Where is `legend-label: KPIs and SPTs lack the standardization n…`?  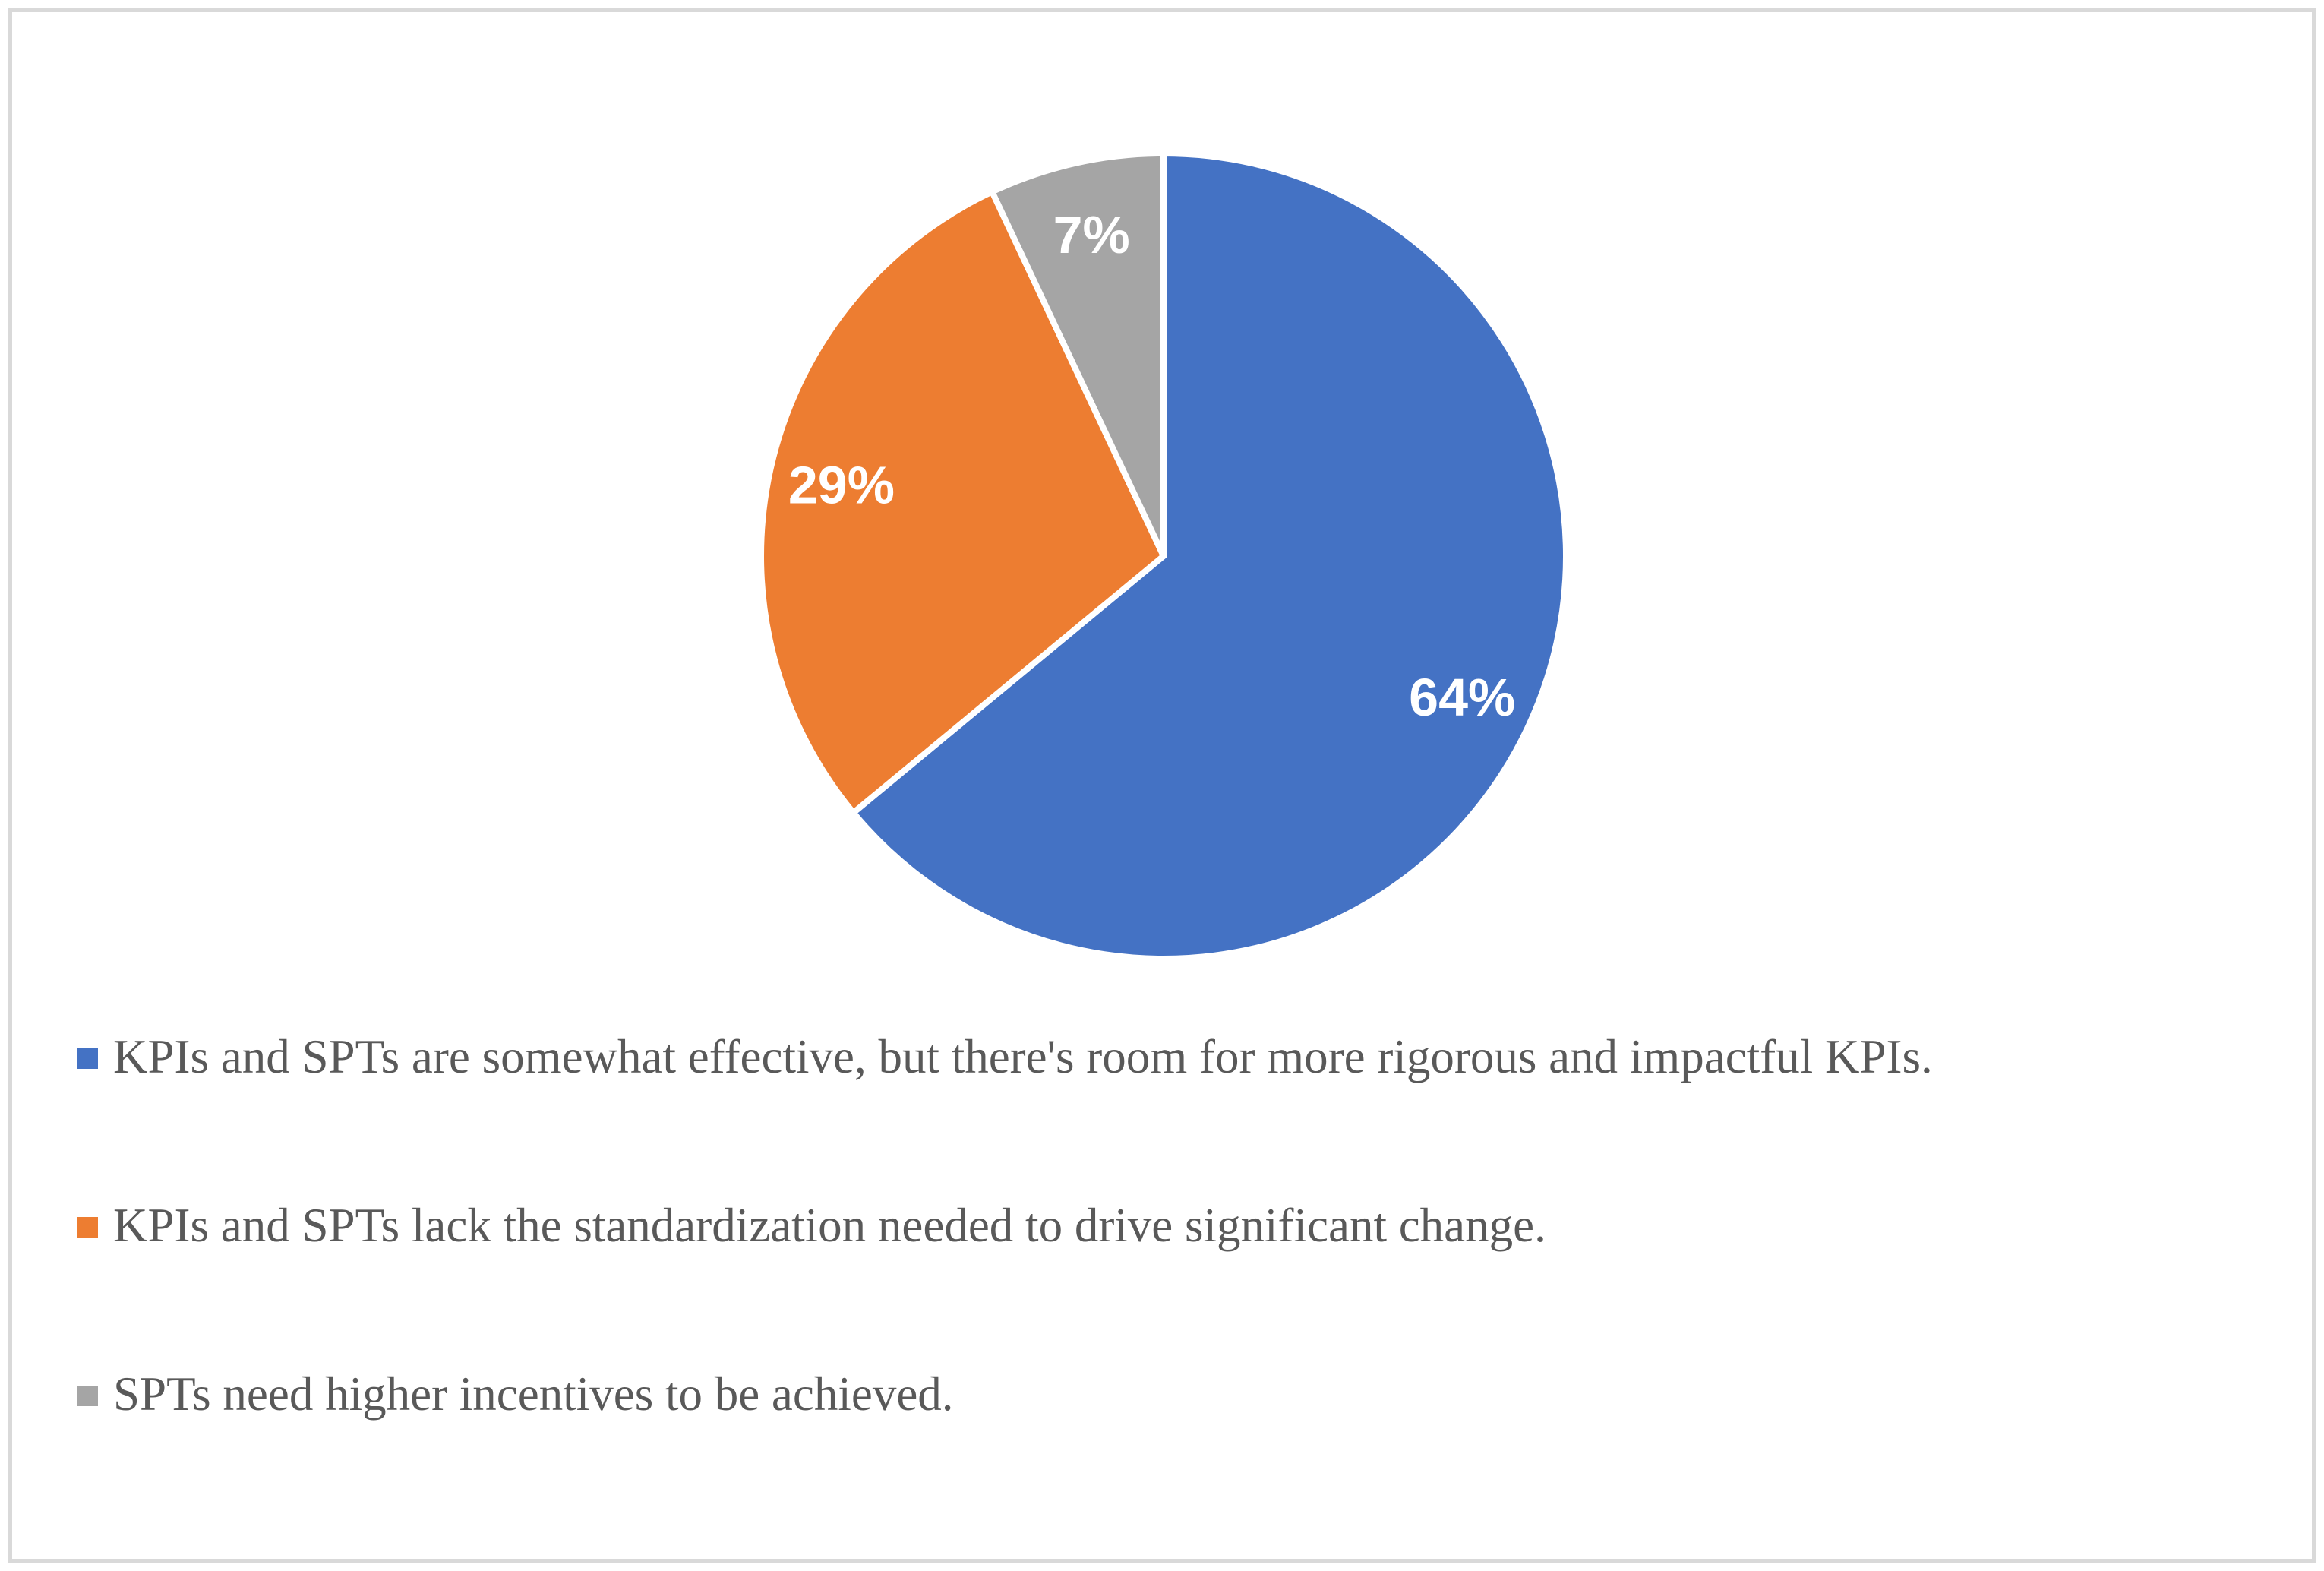
legend-label: KPIs and SPTs lack the standardization n… is located at coordinates (829, 1225).